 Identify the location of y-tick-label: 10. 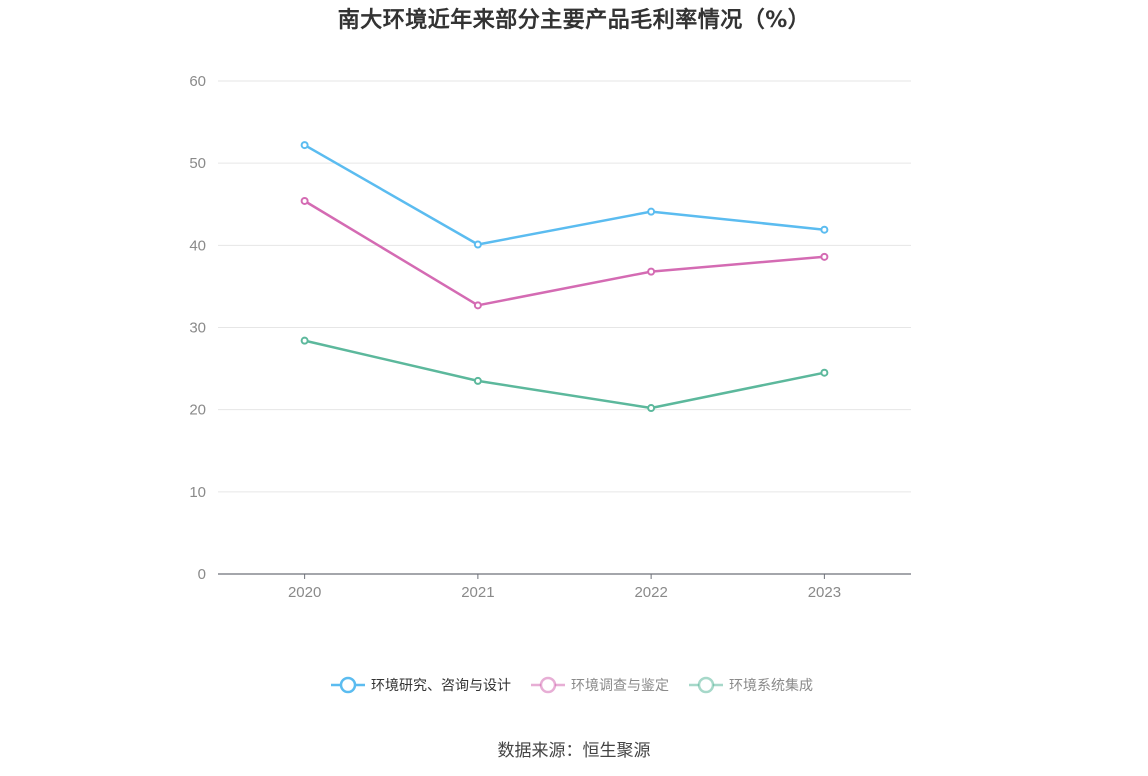
(197, 492).